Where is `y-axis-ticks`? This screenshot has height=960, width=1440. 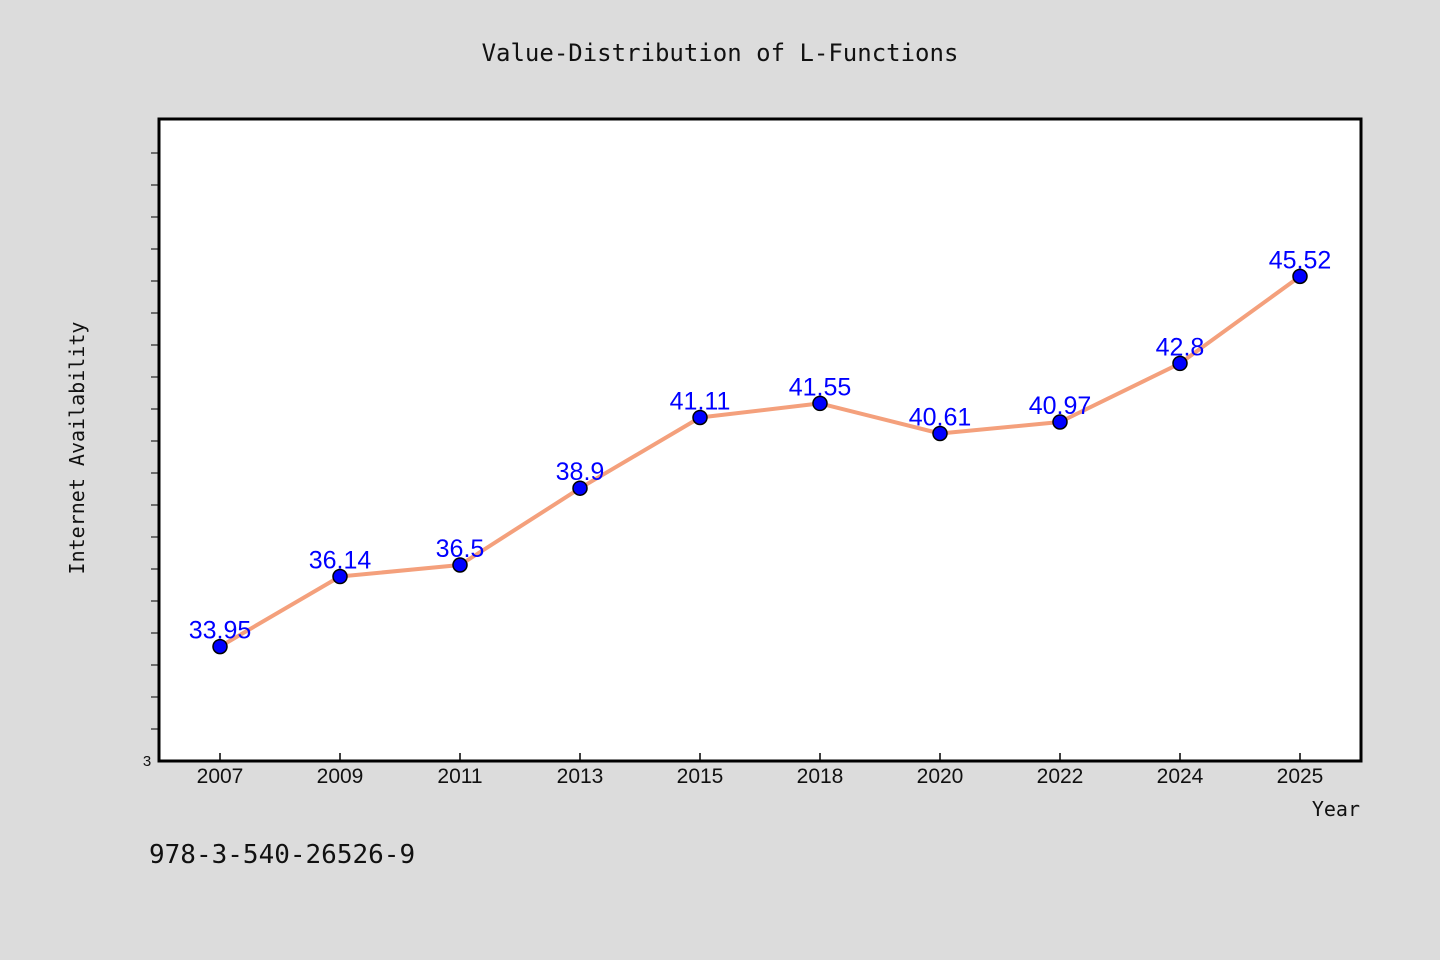 y-axis-ticks is located at coordinates (155, 441).